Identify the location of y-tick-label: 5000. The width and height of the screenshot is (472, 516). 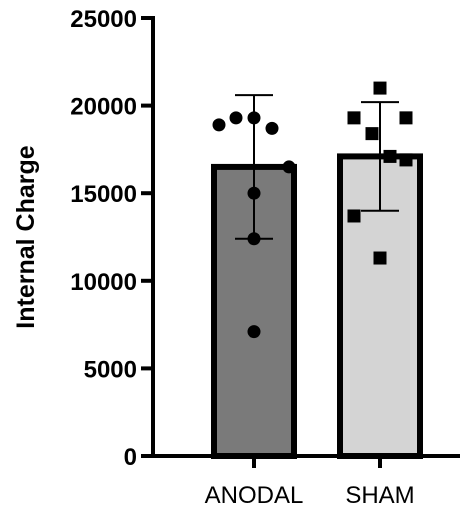
(110, 369).